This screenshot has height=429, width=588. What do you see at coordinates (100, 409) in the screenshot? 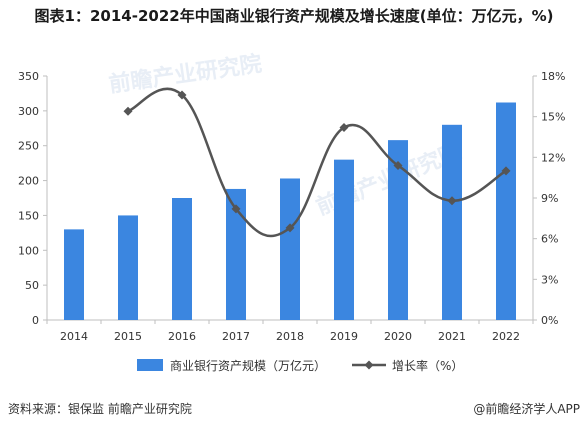
I see `source-note: 资料来源：银保监 前瞻产业研究院` at bounding box center [100, 409].